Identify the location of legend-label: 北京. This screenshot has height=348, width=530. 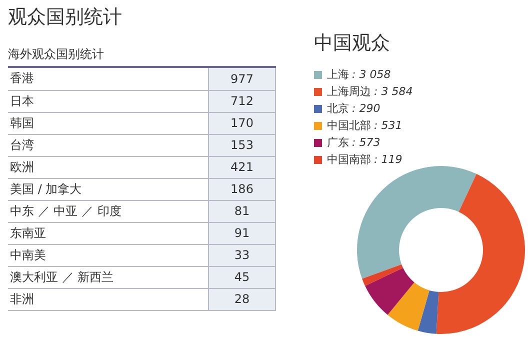
(338, 108).